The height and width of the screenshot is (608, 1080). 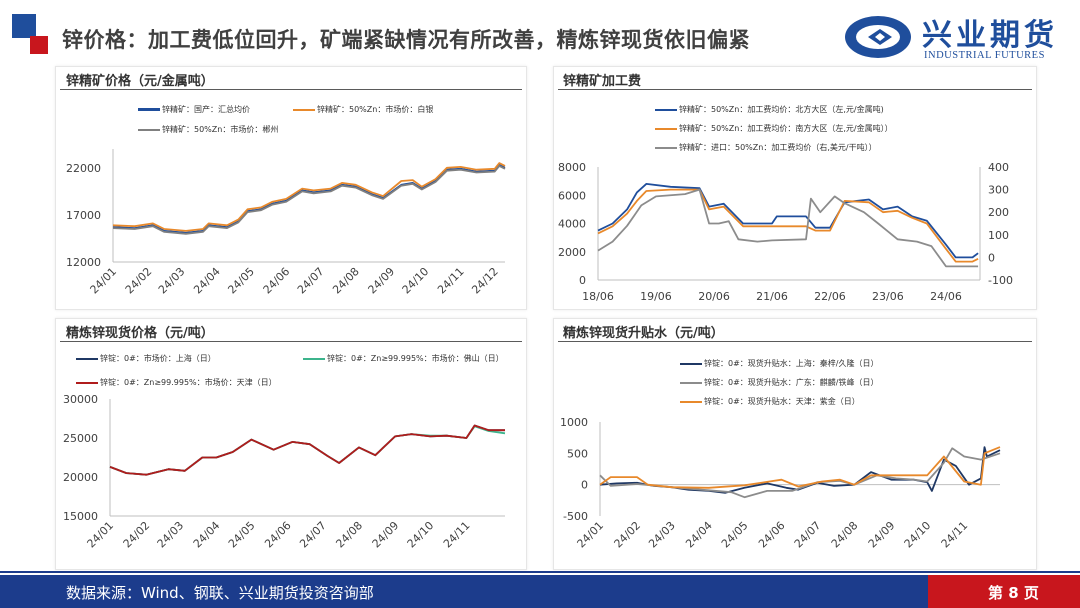 What do you see at coordinates (577, 453) in the screenshot?
I see `y-tick-label: 500` at bounding box center [577, 453].